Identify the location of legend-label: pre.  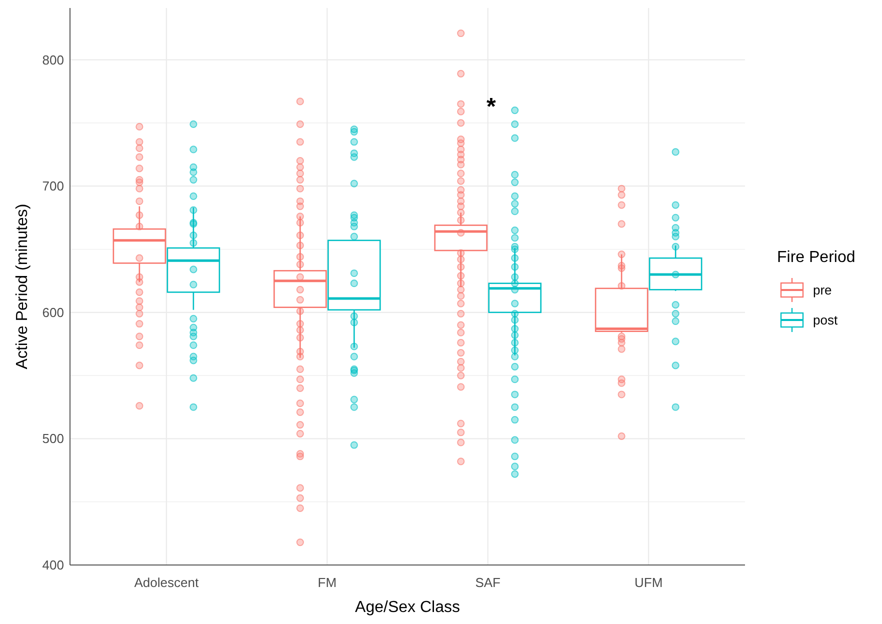
(822, 290).